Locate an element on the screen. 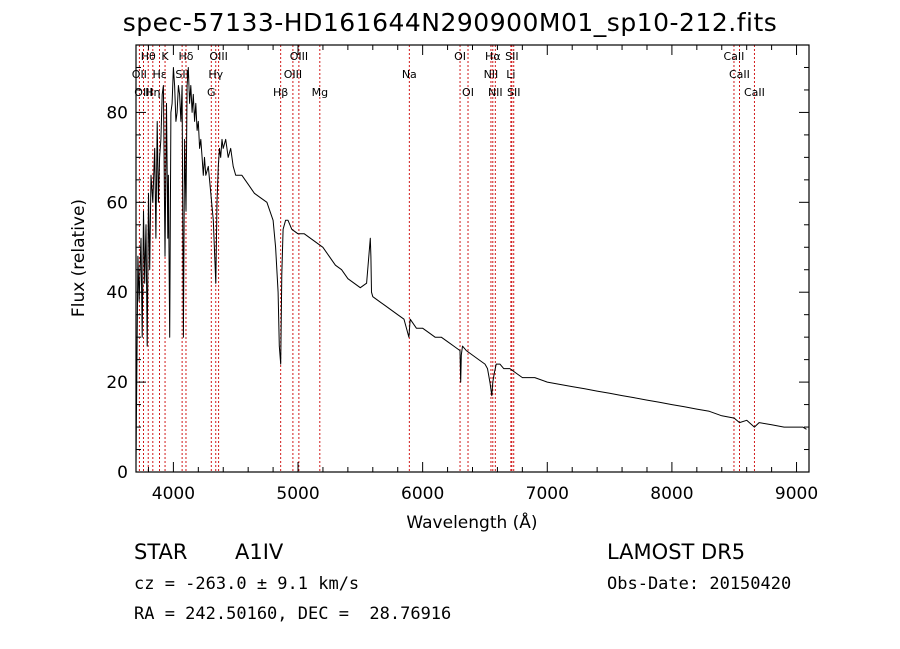 The width and height of the screenshot is (900, 649). x-axis-label: Wavelength (Å) is located at coordinates (471, 522).